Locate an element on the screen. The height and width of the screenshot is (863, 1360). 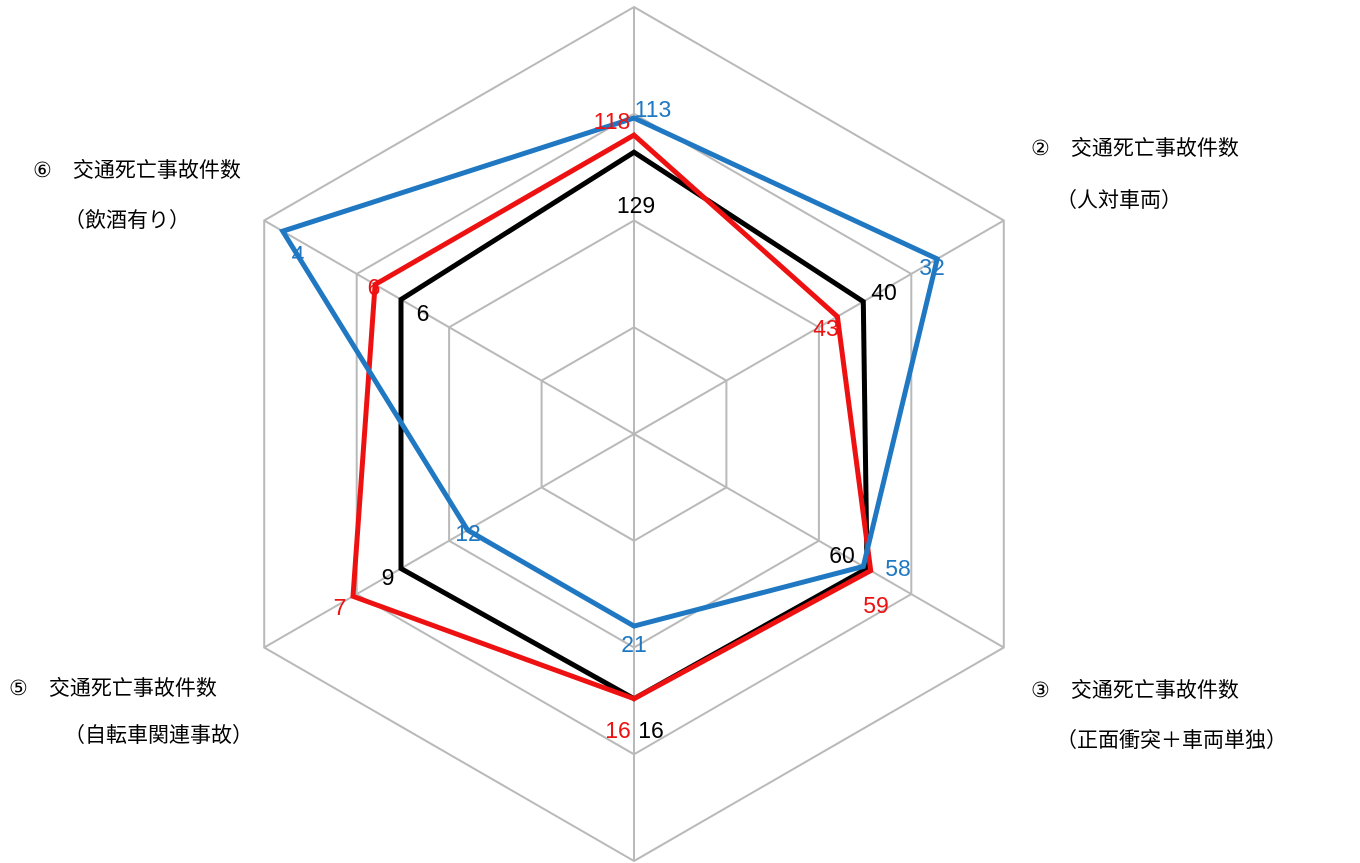
data-label-s2-a6: 6 is located at coordinates (374, 287).